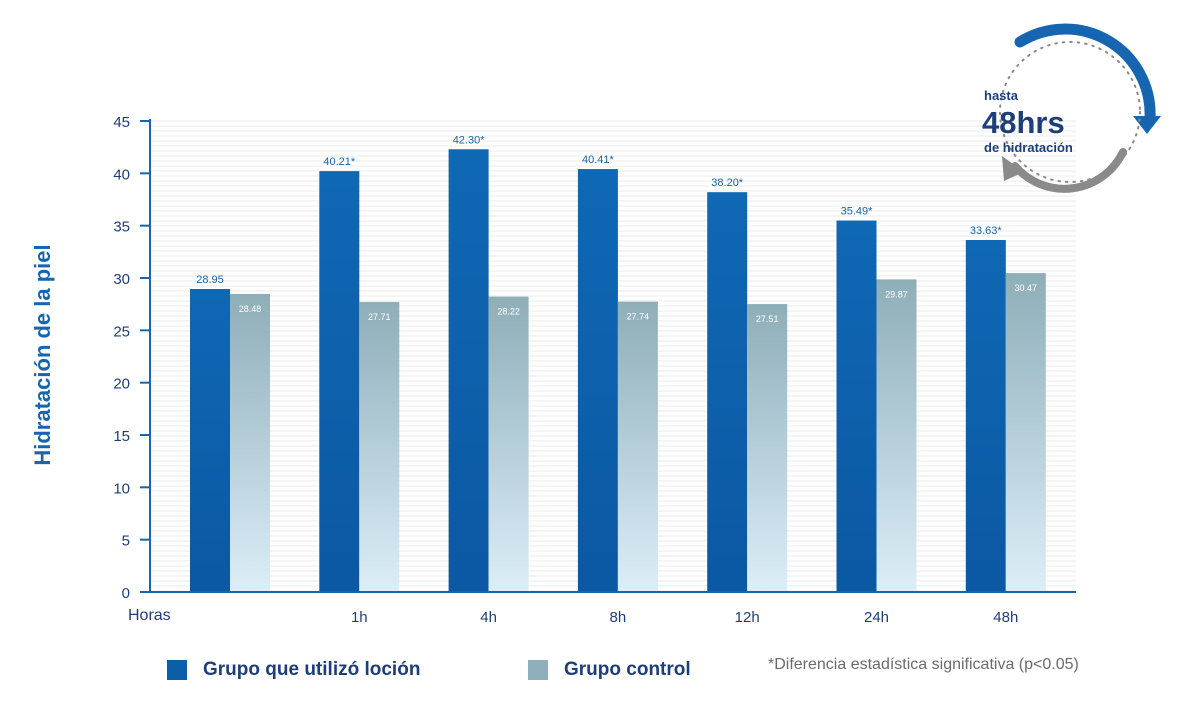 The height and width of the screenshot is (725, 1200). Describe the element at coordinates (359, 617) in the screenshot. I see `x-tick-label: 1h` at that location.